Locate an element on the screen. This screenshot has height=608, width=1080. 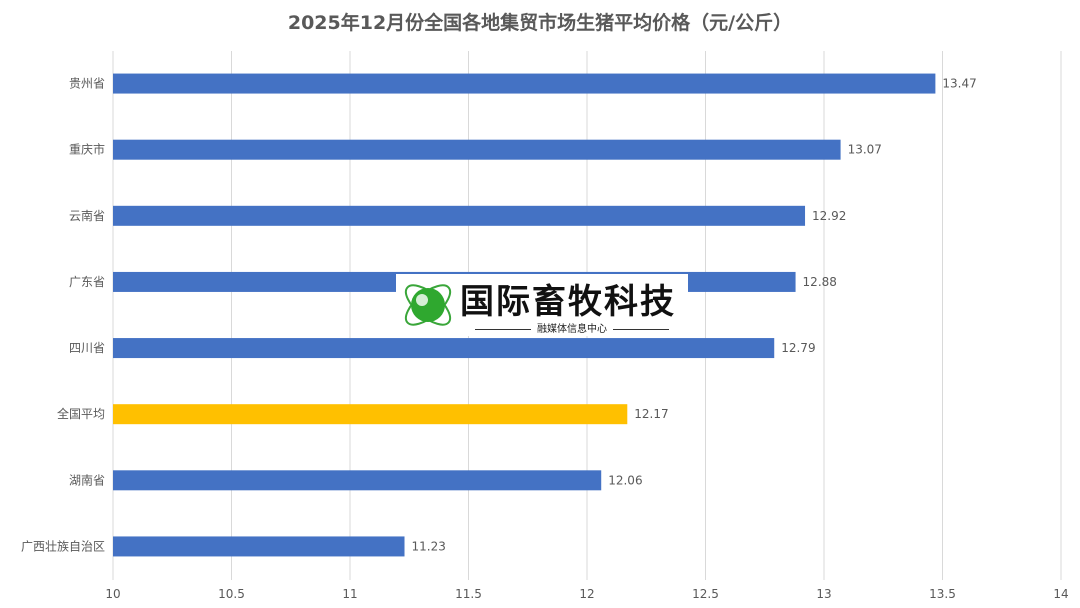
category-label: 重庆市 is located at coordinates (87, 149).